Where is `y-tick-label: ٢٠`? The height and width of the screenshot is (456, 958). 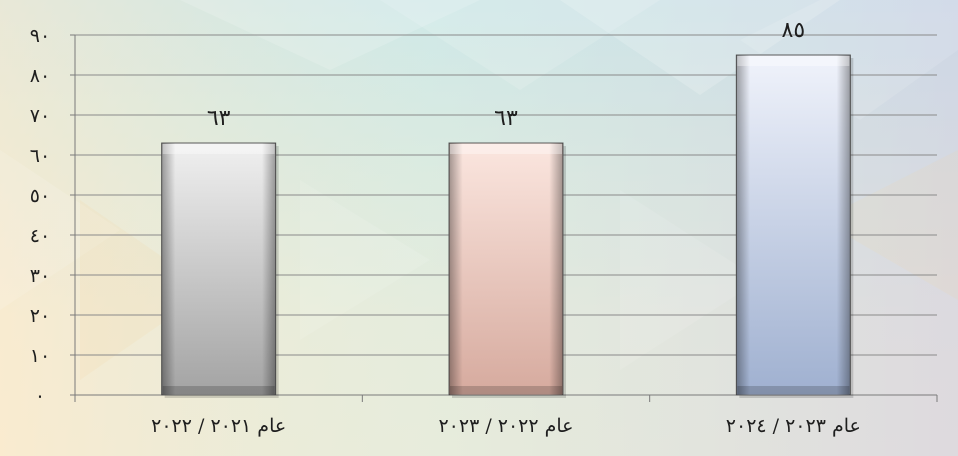 y-tick-label: ٢٠ is located at coordinates (40, 316).